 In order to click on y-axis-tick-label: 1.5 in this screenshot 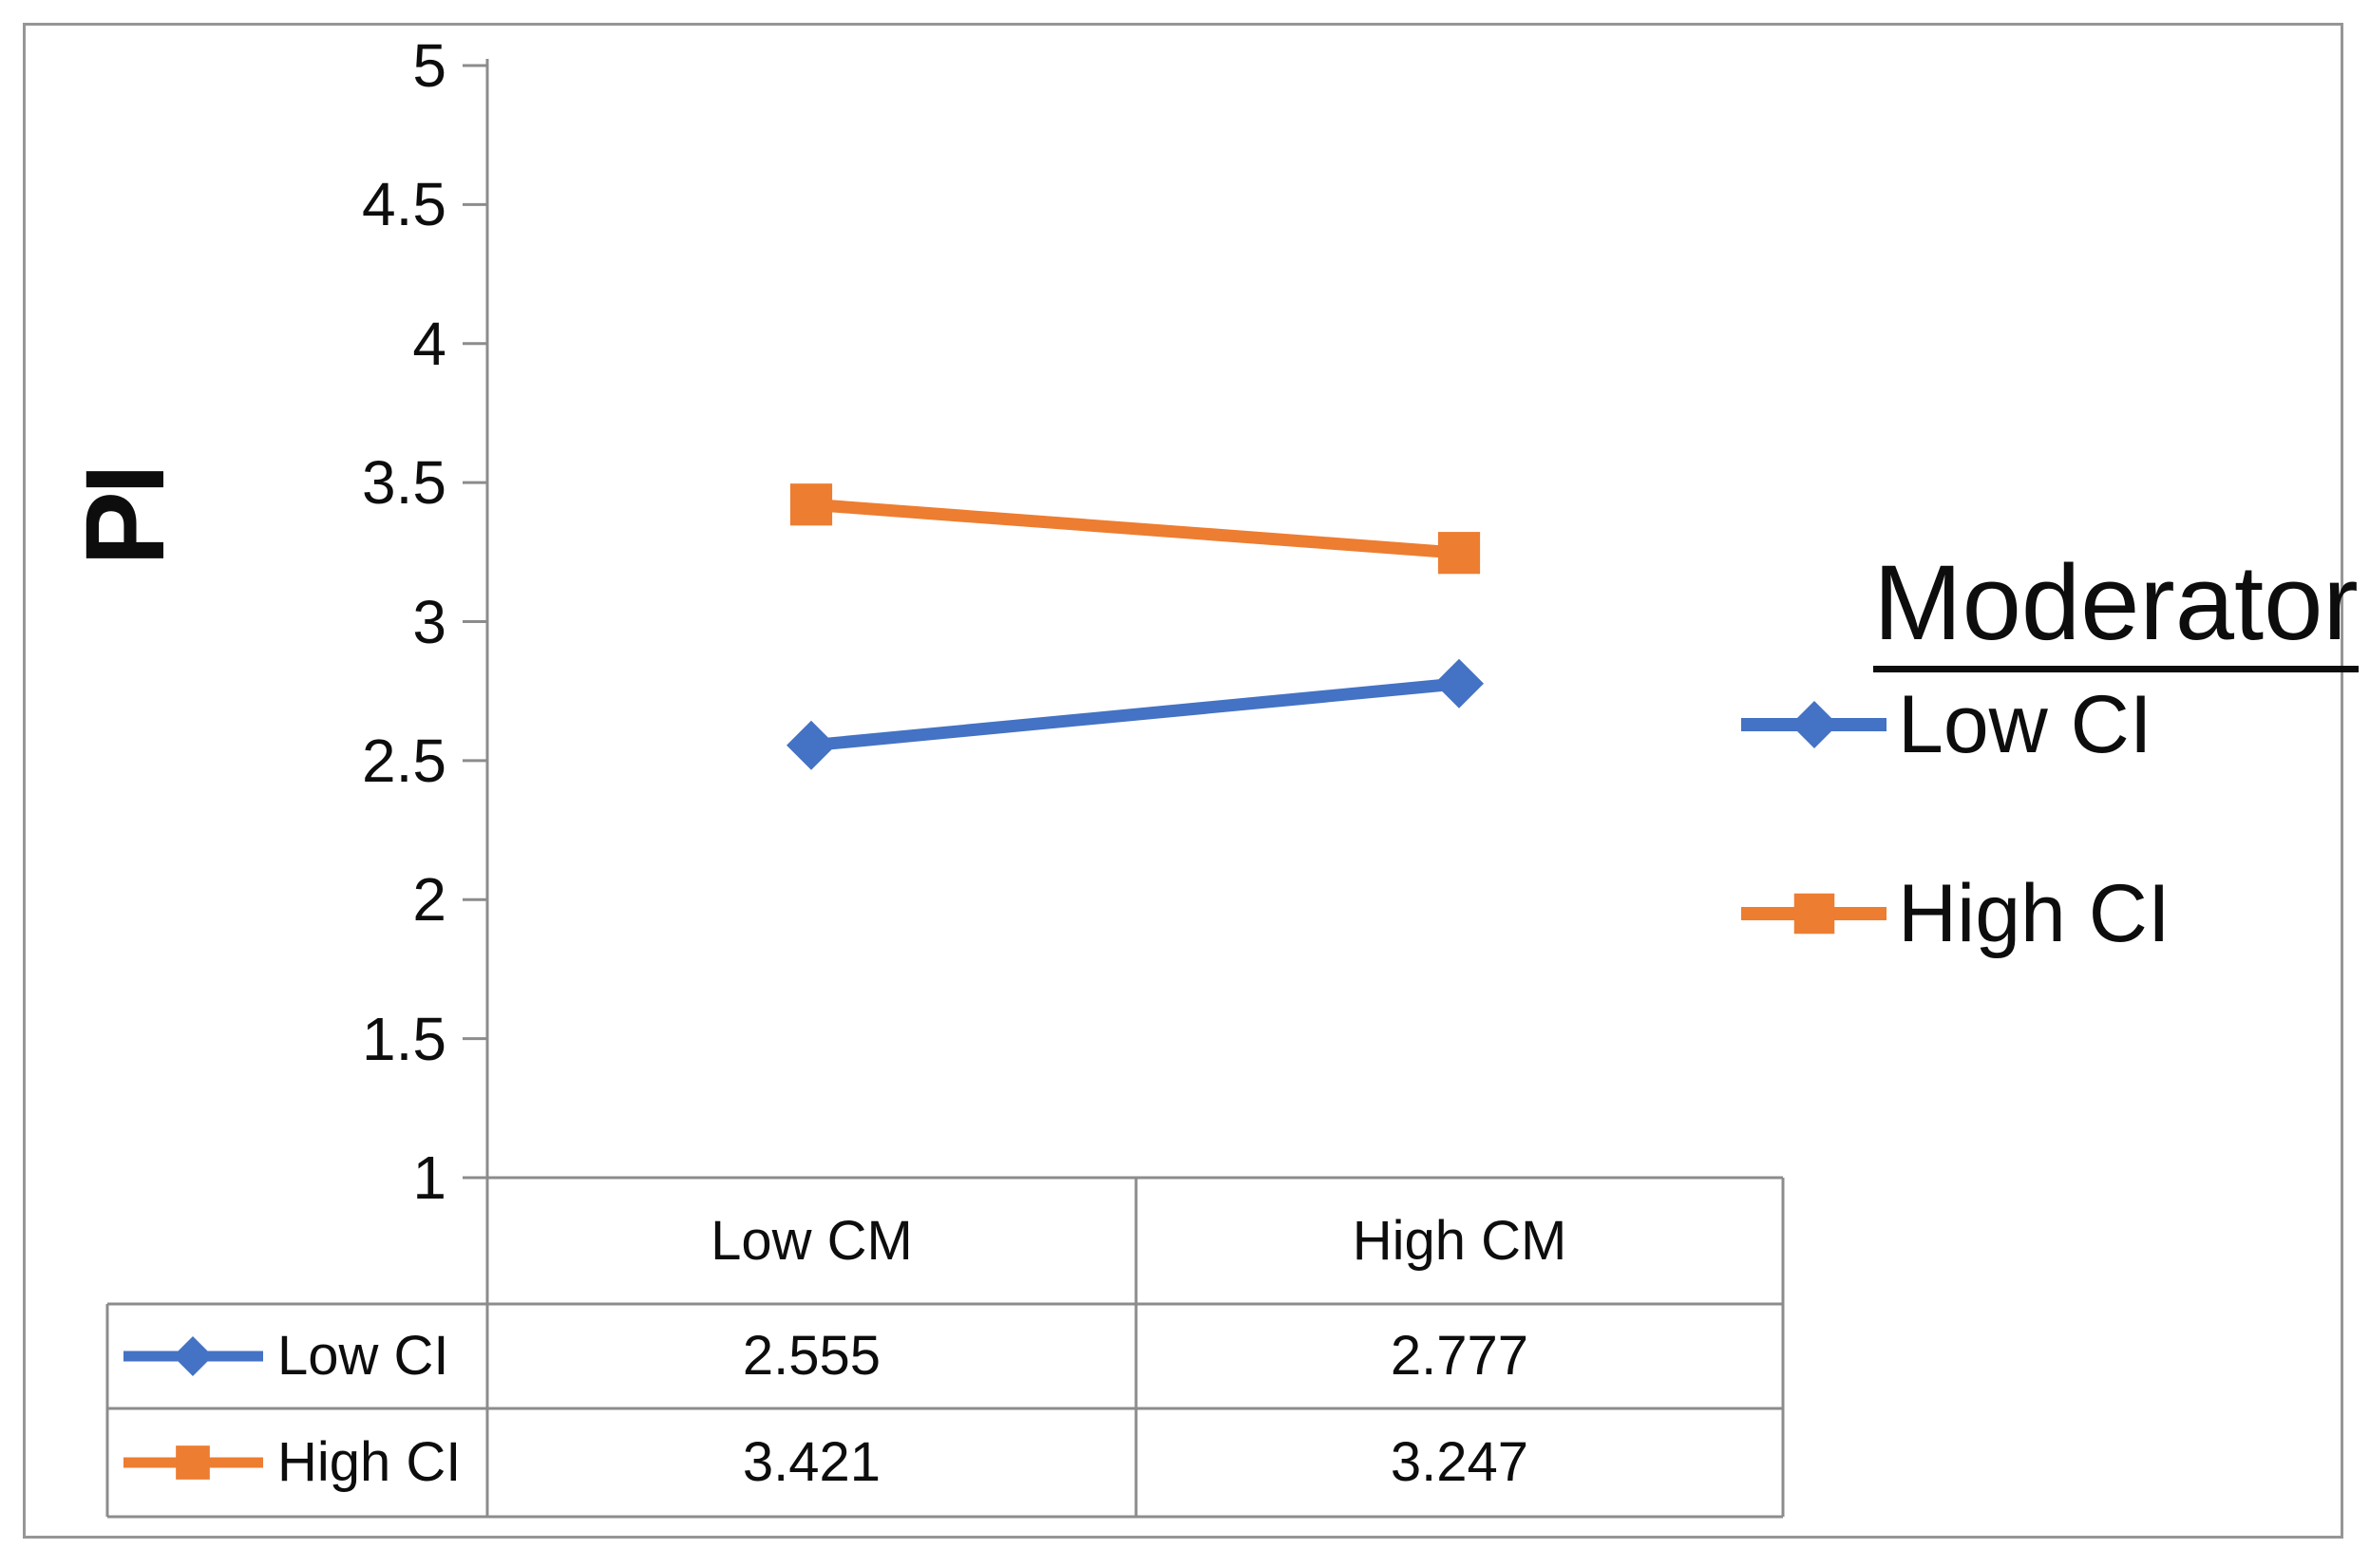, I will do `click(404, 1038)`.